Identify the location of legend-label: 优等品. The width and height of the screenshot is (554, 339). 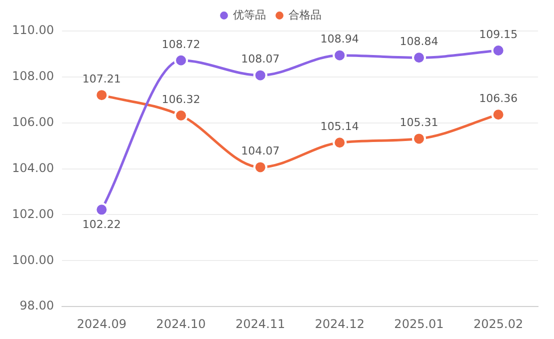
(249, 15).